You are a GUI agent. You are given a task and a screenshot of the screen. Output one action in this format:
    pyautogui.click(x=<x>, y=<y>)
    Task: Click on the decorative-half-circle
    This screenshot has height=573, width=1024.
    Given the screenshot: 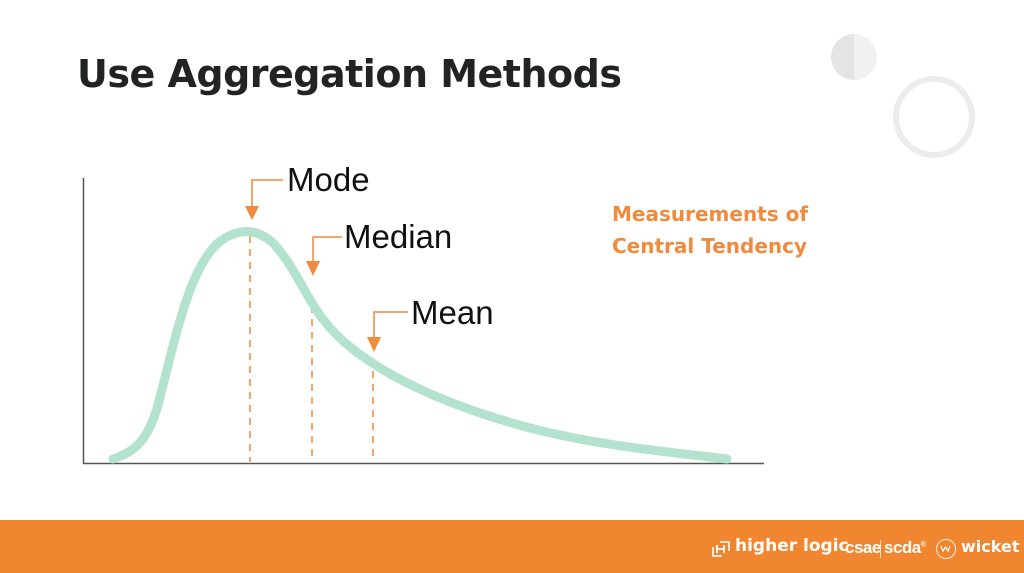 What is the action you would take?
    pyautogui.click(x=854, y=57)
    